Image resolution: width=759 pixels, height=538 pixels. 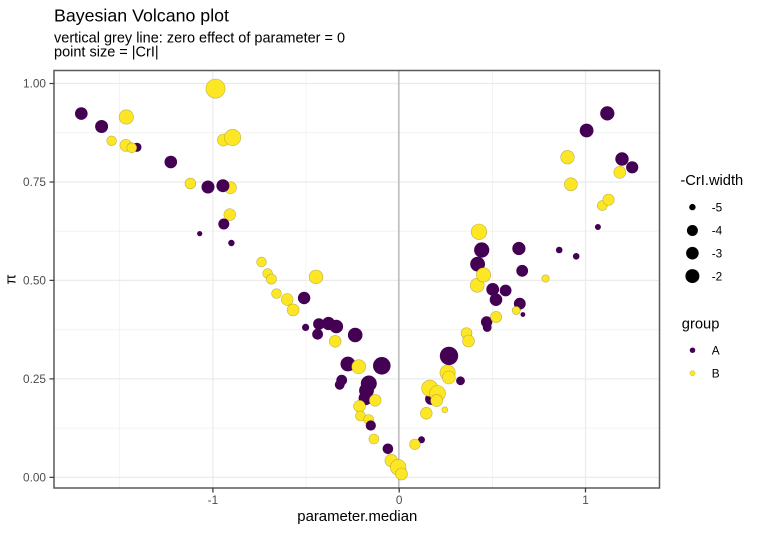 I want to click on svg-text: -CrI.width, so click(x=711, y=181).